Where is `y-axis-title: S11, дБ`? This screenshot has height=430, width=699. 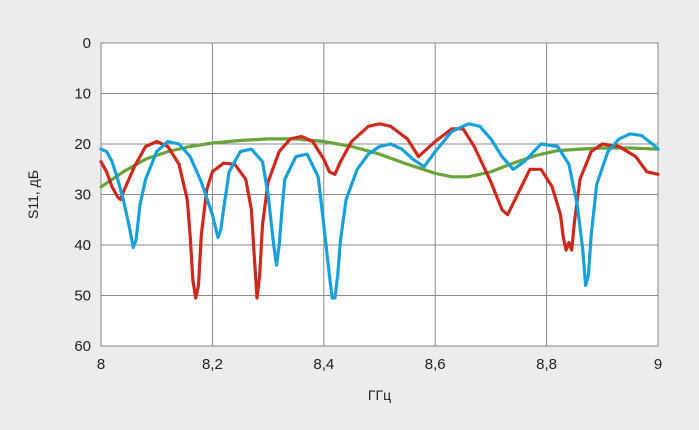
y-axis-title: S11, дБ is located at coordinates (33, 194).